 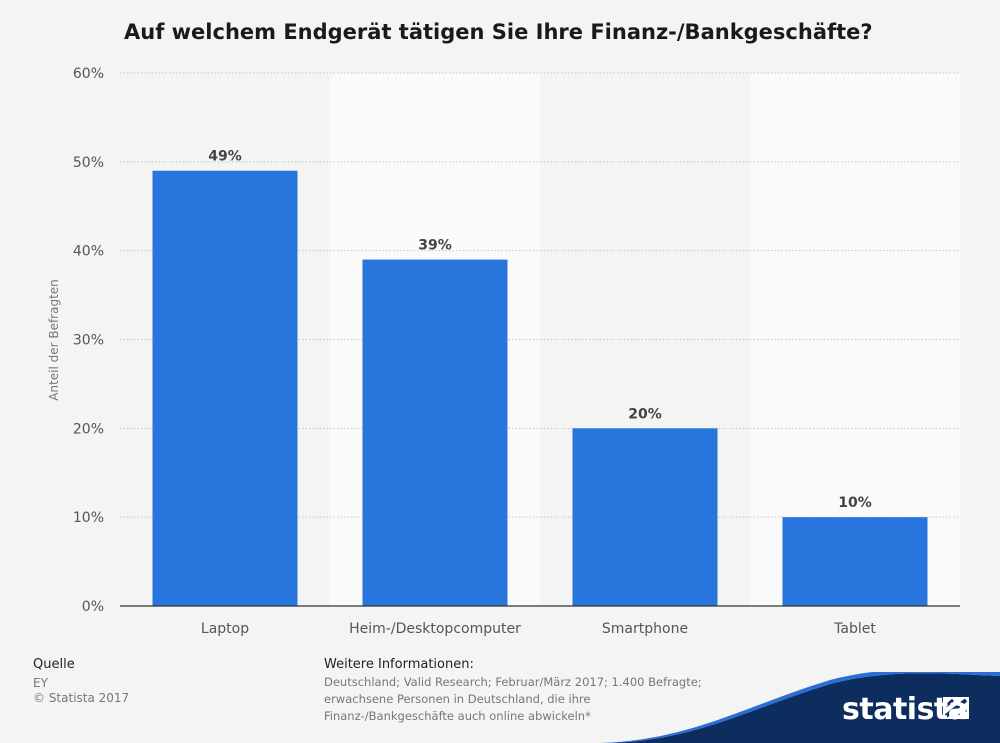 What do you see at coordinates (81, 698) in the screenshot?
I see `copyright: © Statista 2017` at bounding box center [81, 698].